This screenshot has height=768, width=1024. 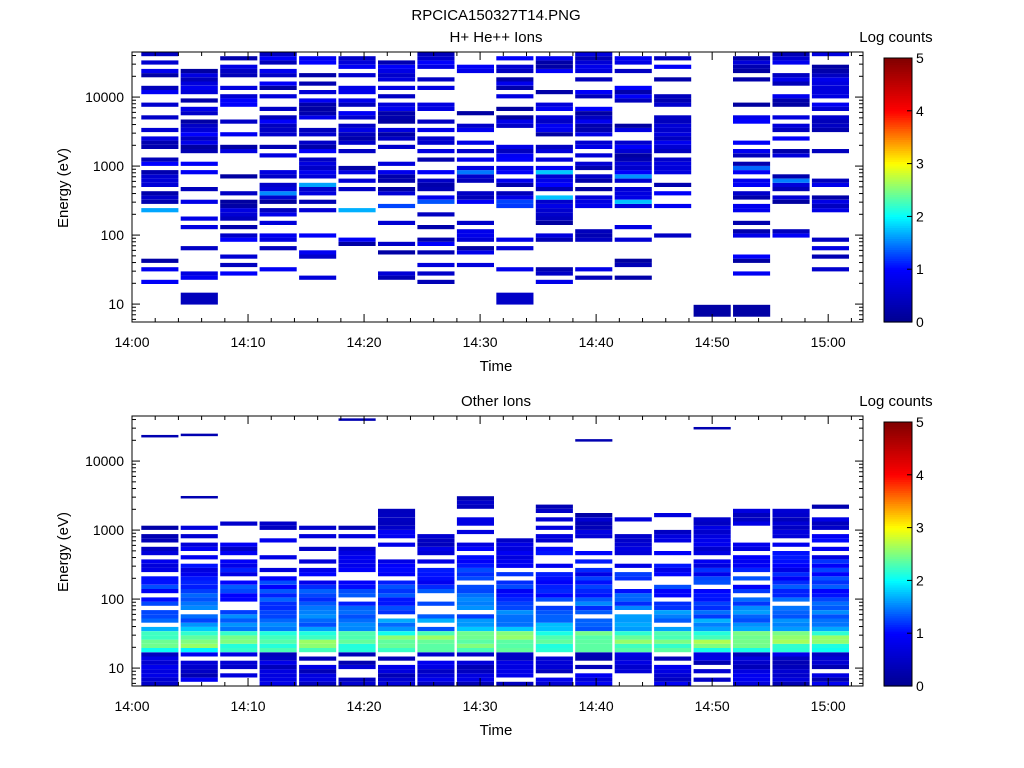 I want to click on x-tick-label: 14:50, so click(x=712, y=342).